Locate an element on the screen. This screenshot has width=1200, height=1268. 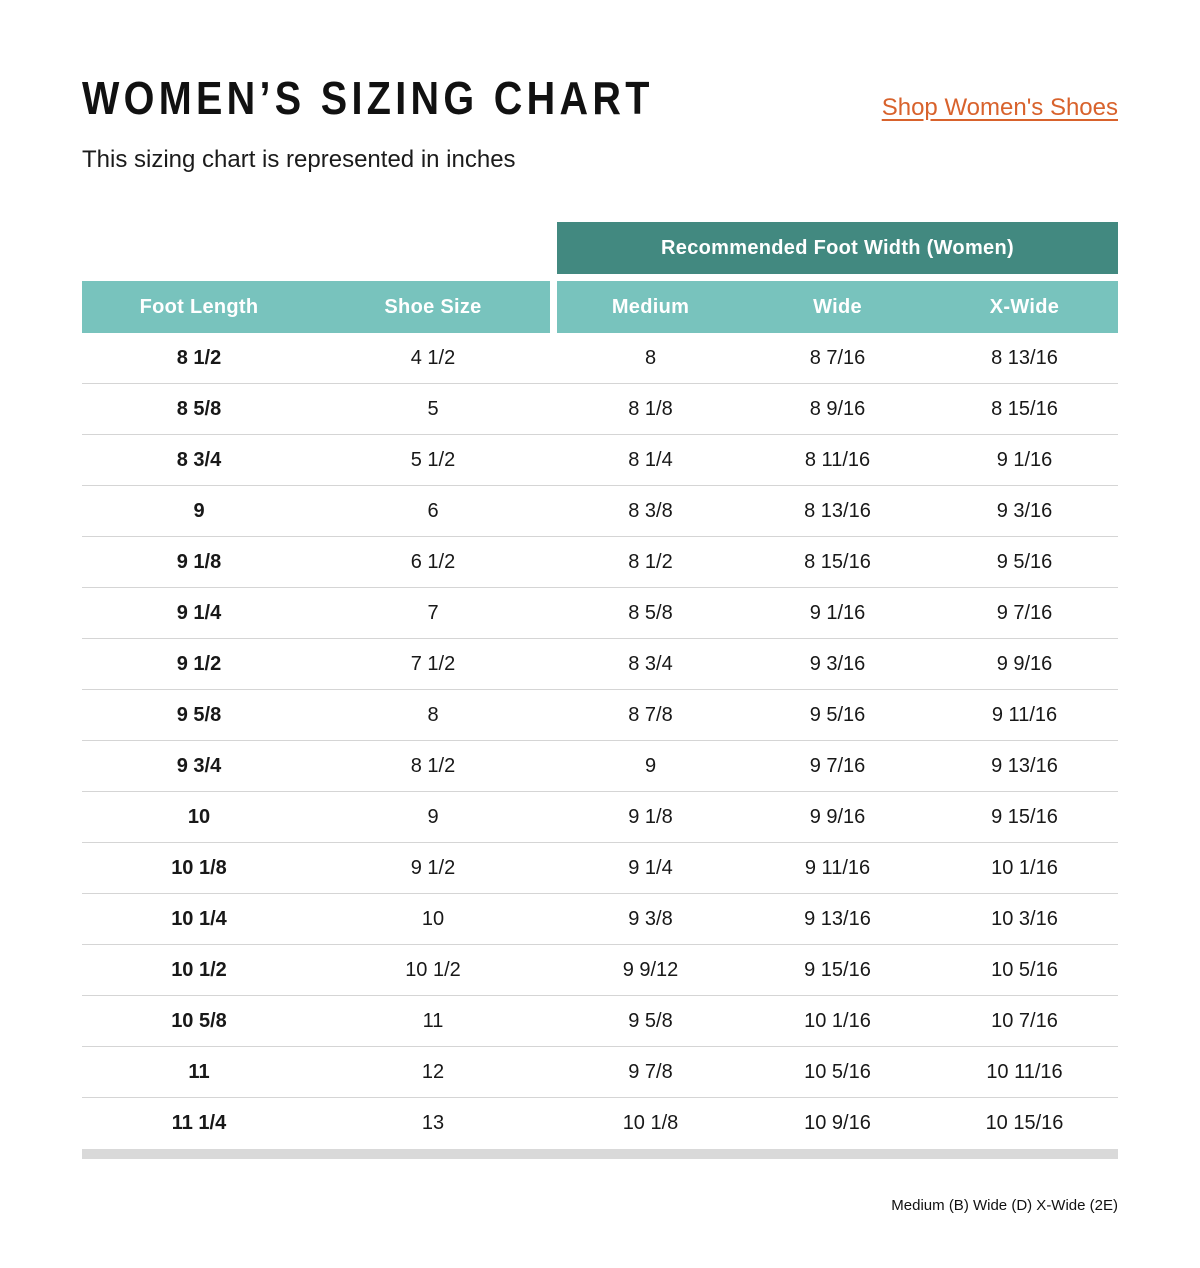
cell-shoe-size: 11 is located at coordinates (433, 1020).